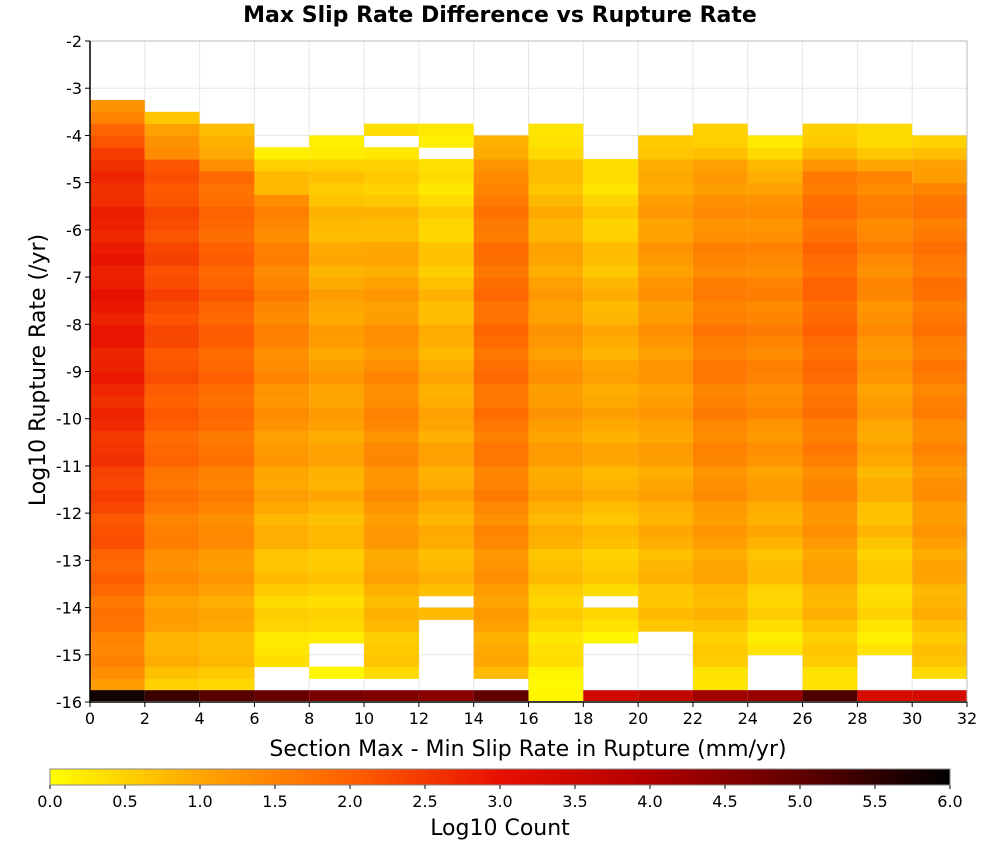 The image size is (1000, 850). I want to click on x-tick-label: 0, so click(90, 718).